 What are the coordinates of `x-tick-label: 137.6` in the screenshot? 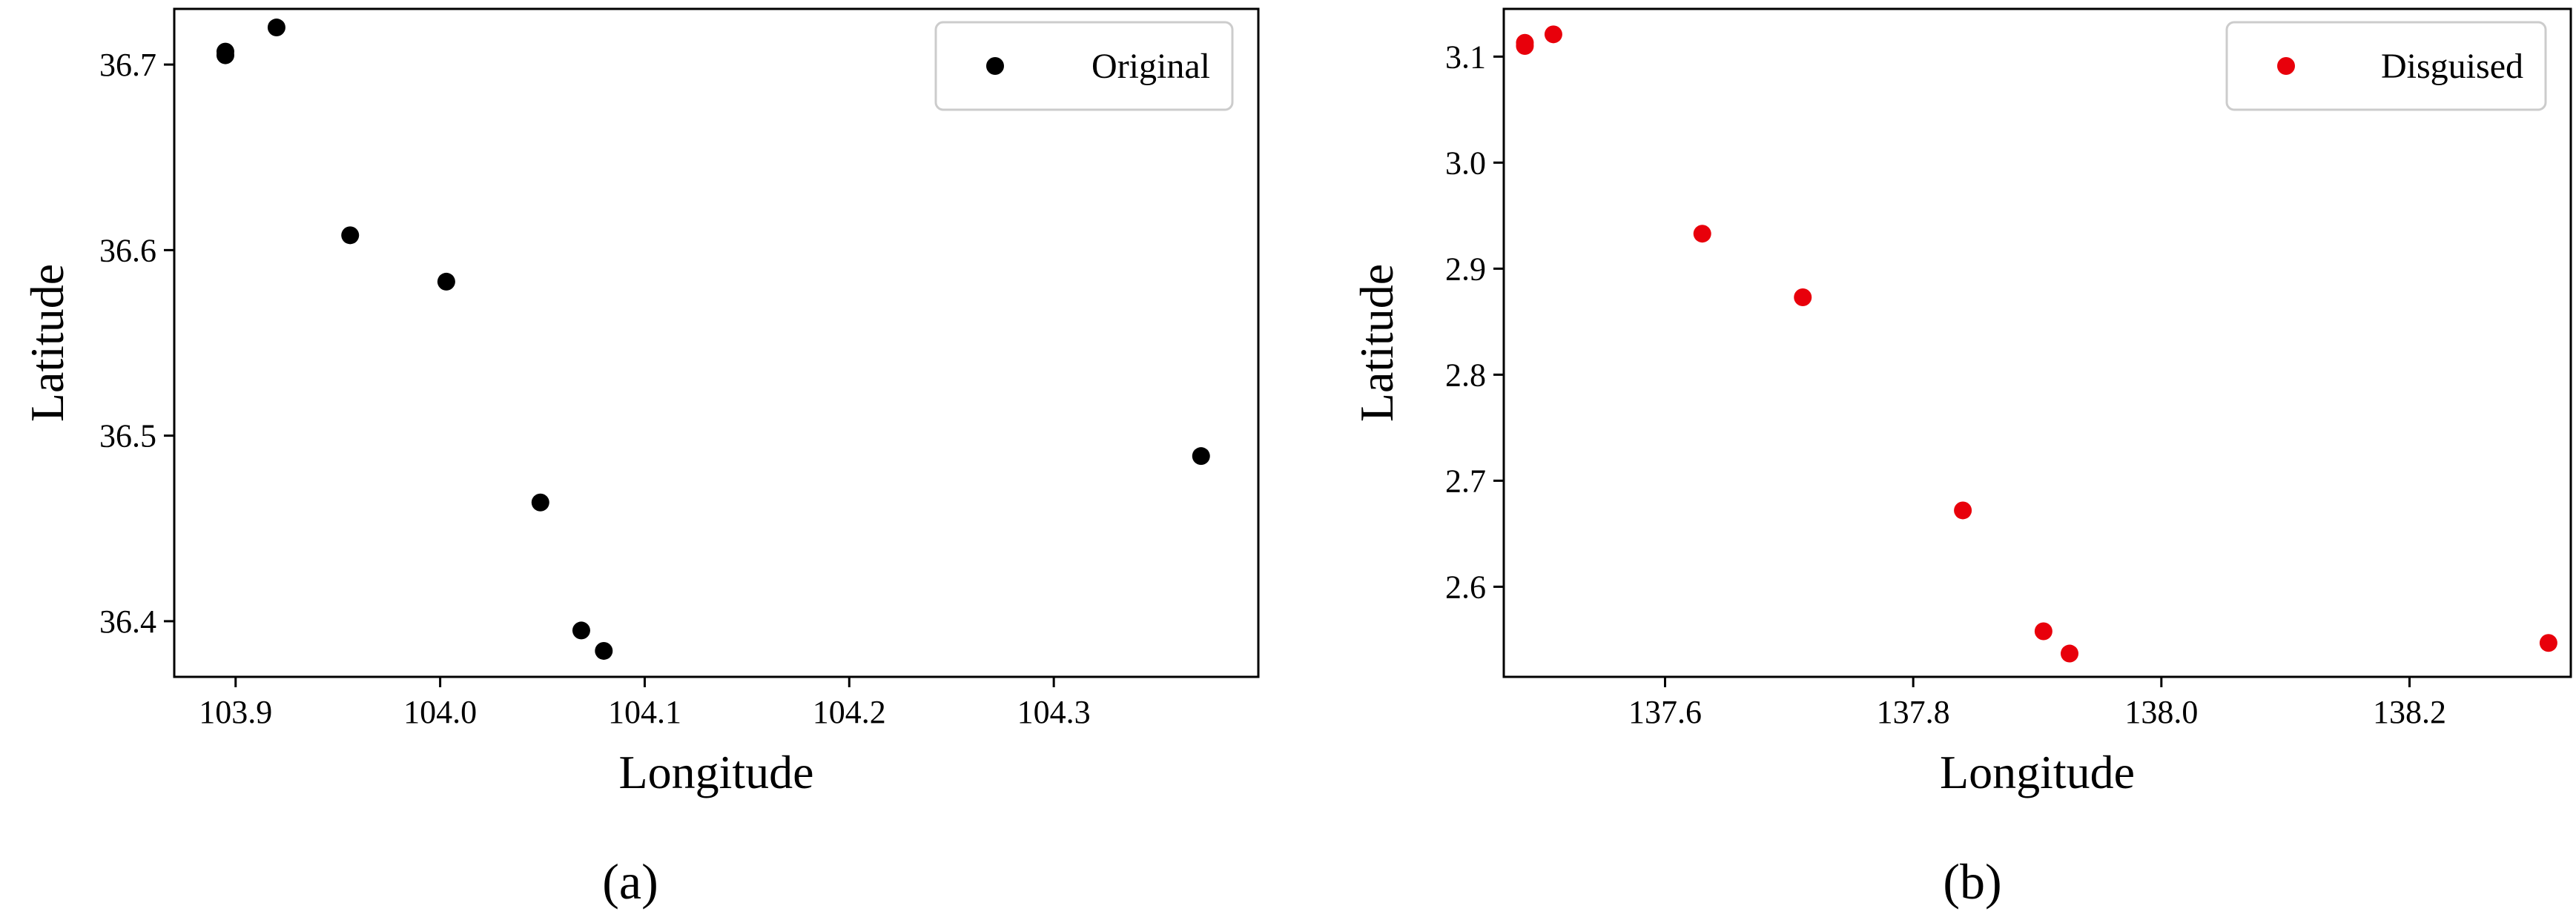 It's located at (1665, 712).